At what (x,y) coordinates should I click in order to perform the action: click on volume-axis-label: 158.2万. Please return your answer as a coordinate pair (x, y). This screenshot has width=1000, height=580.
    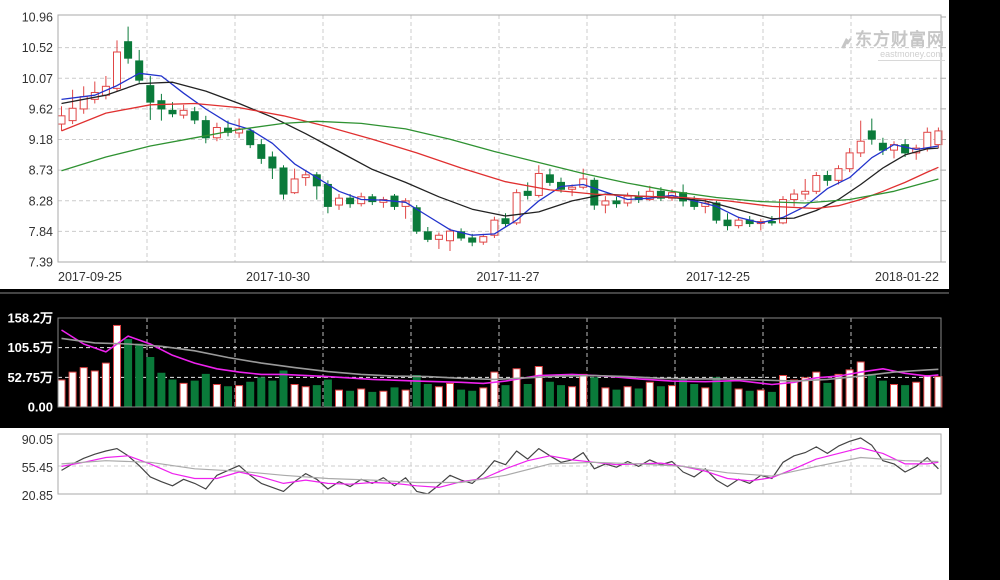
    Looking at the image, I should click on (30, 318).